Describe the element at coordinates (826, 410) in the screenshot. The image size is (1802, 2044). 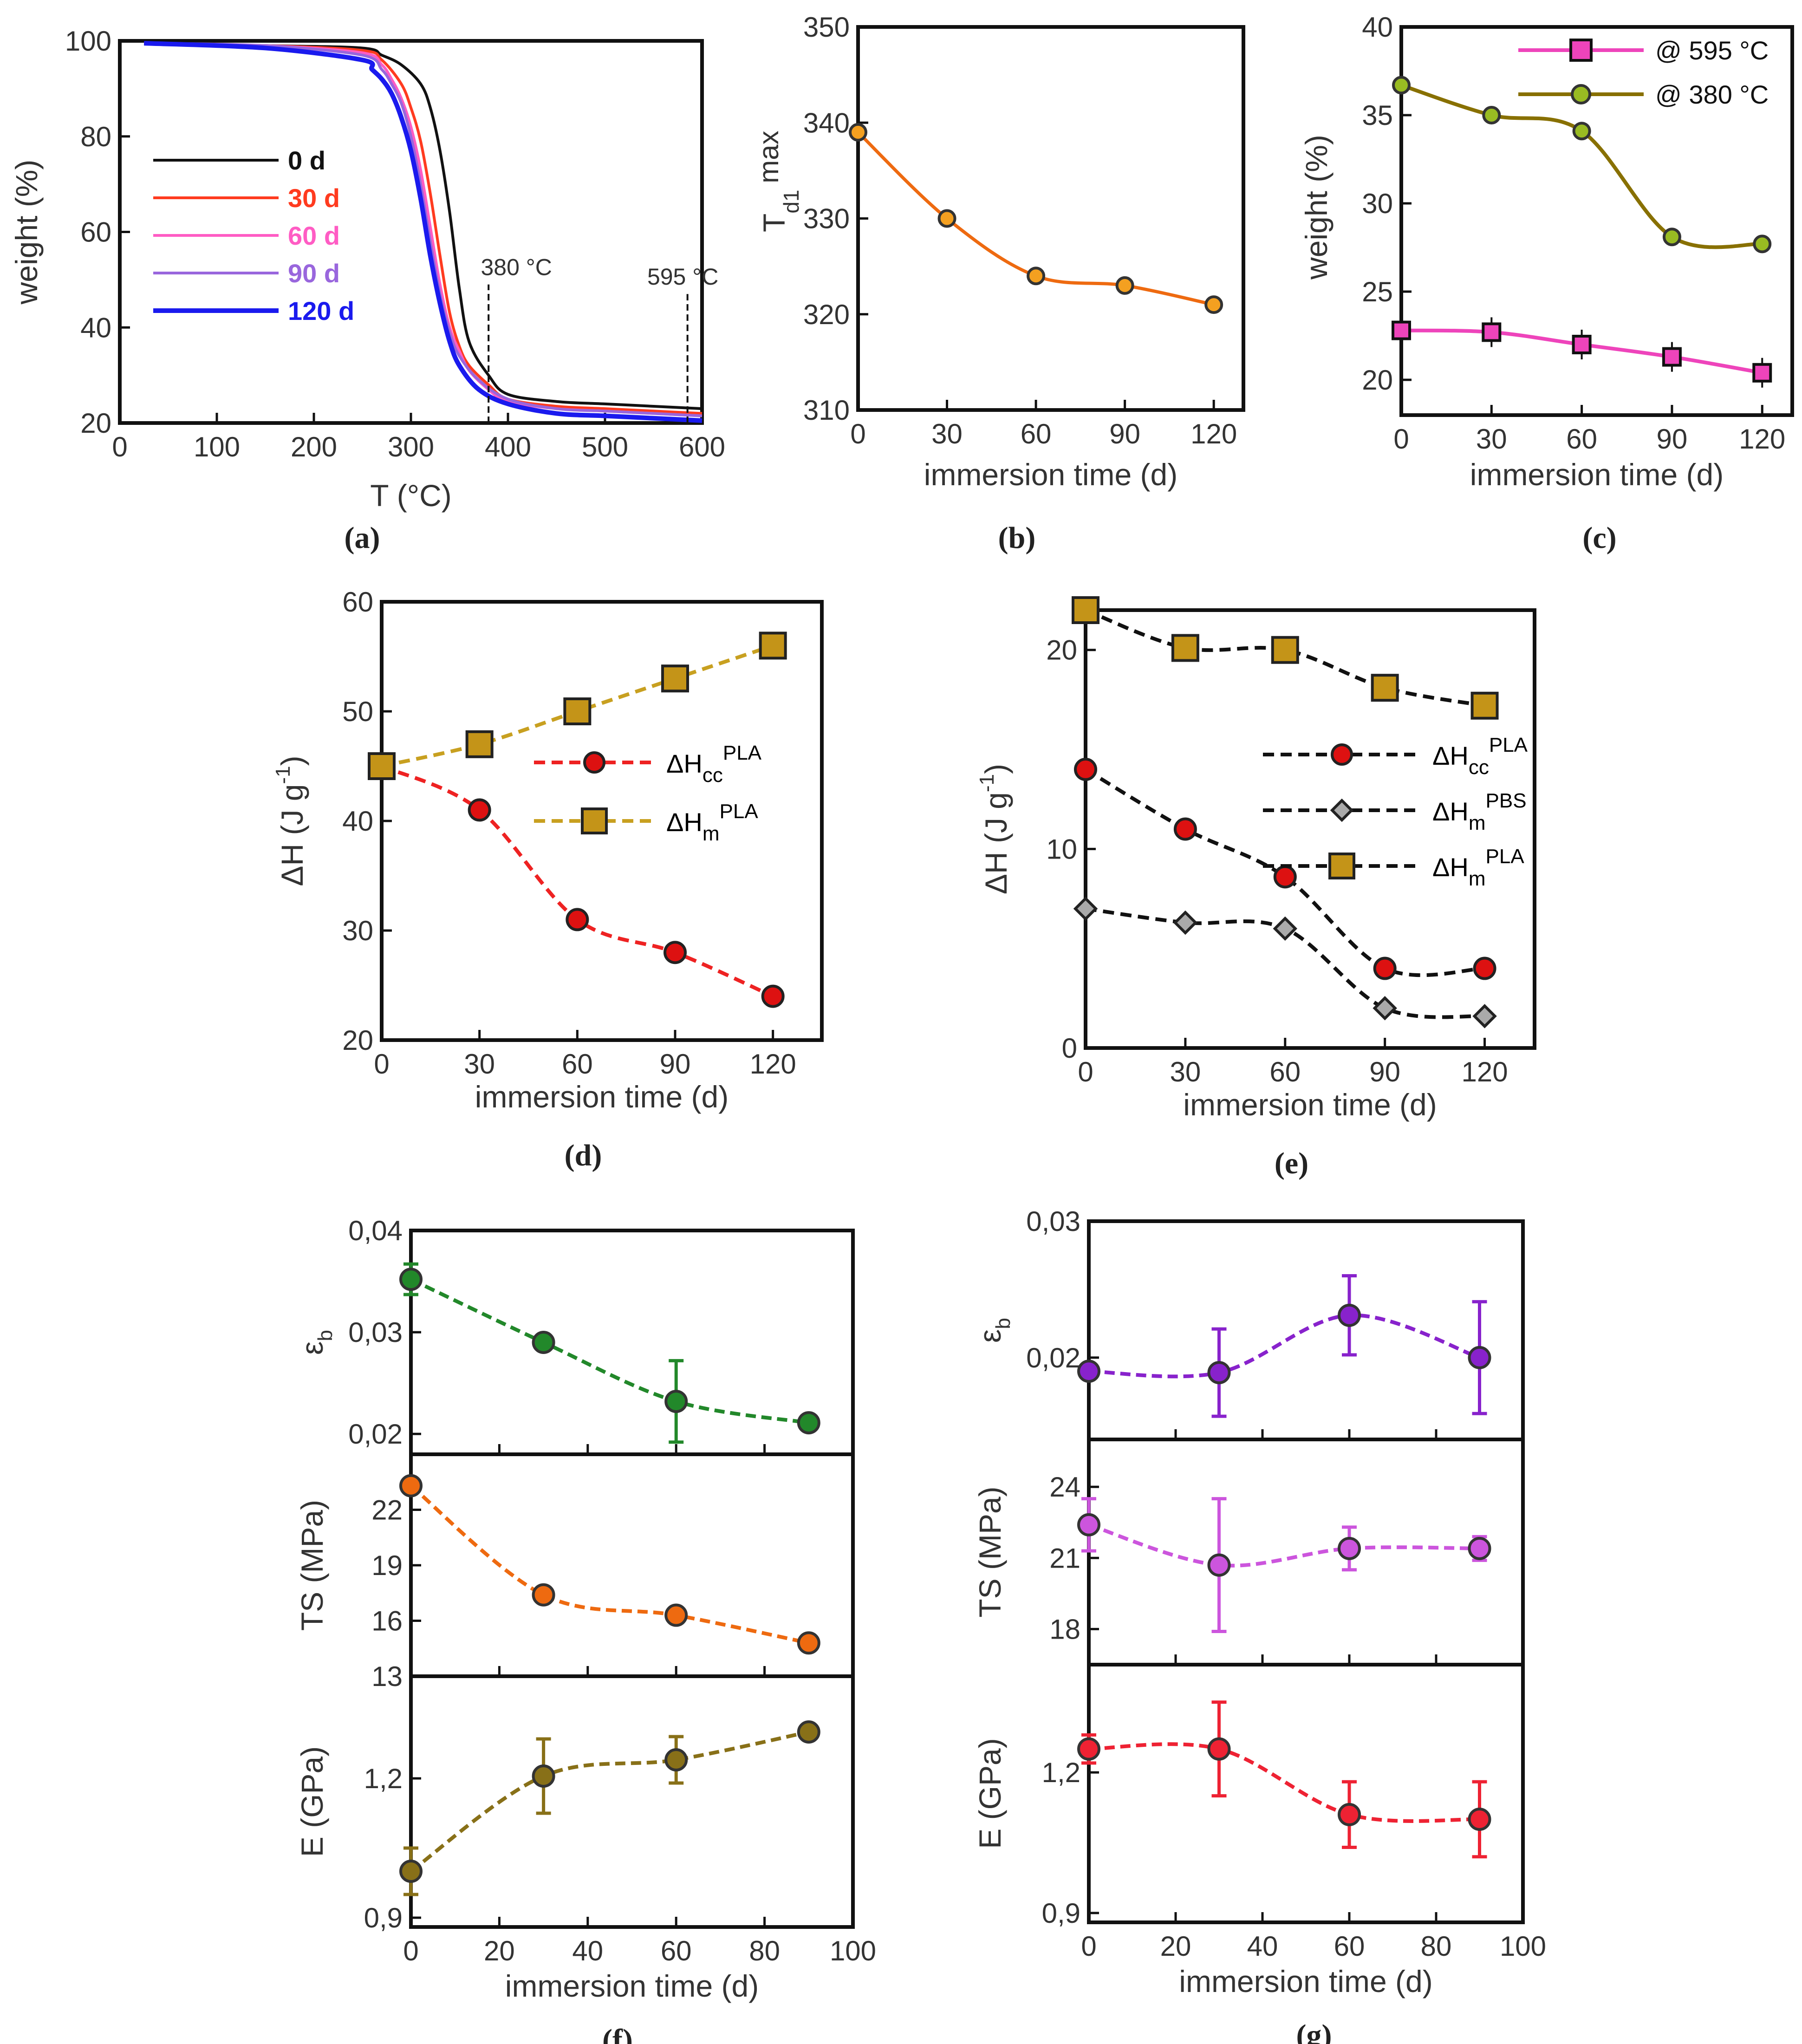
I see `y-tick-label: 310` at that location.